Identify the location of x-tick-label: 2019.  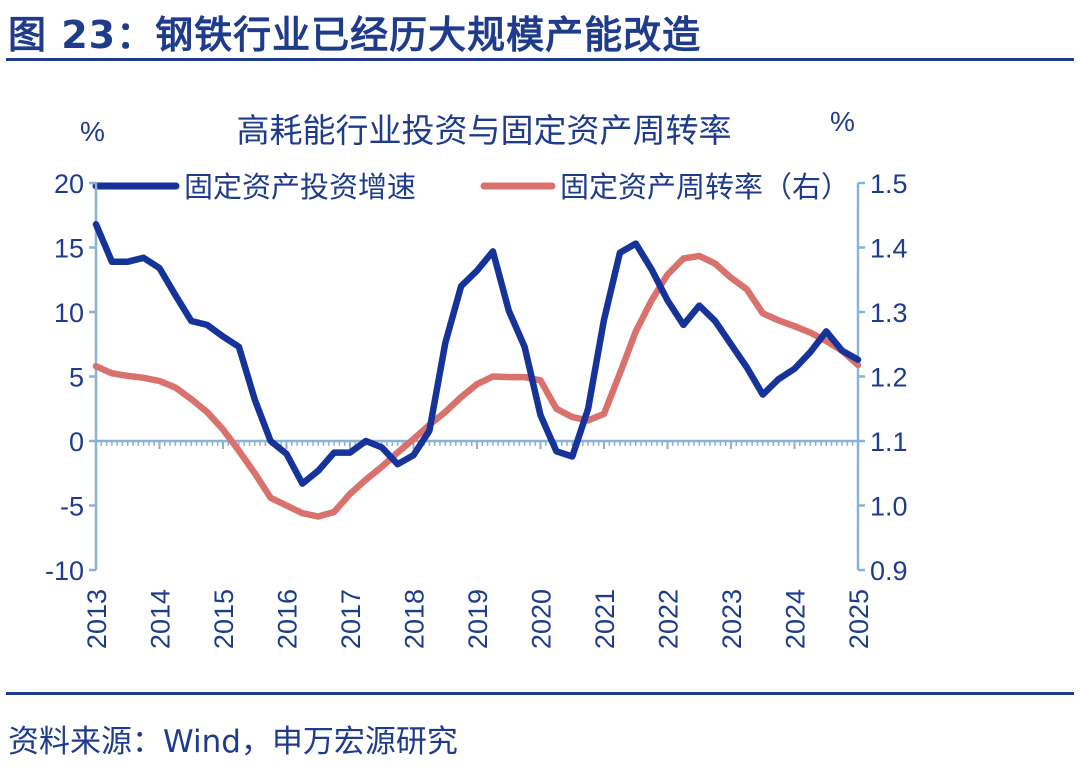
(478, 619).